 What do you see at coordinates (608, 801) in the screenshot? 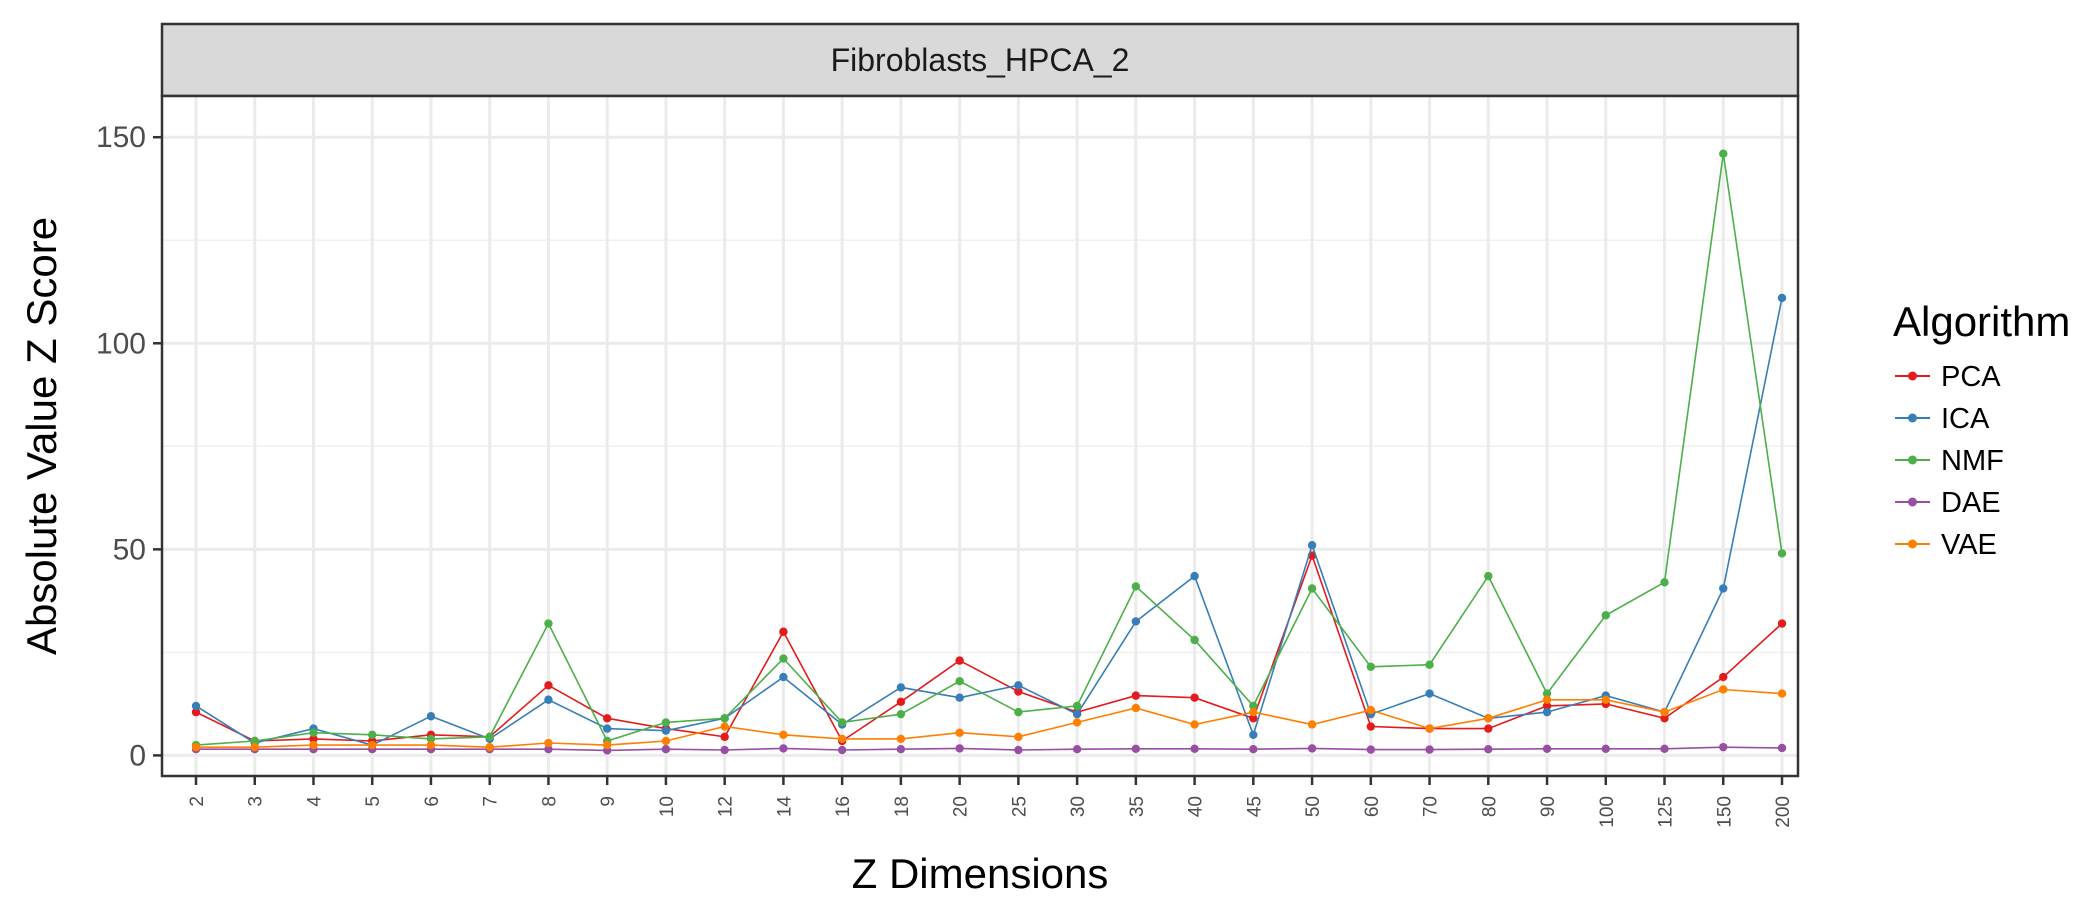
I see `x-tick-label: 9` at bounding box center [608, 801].